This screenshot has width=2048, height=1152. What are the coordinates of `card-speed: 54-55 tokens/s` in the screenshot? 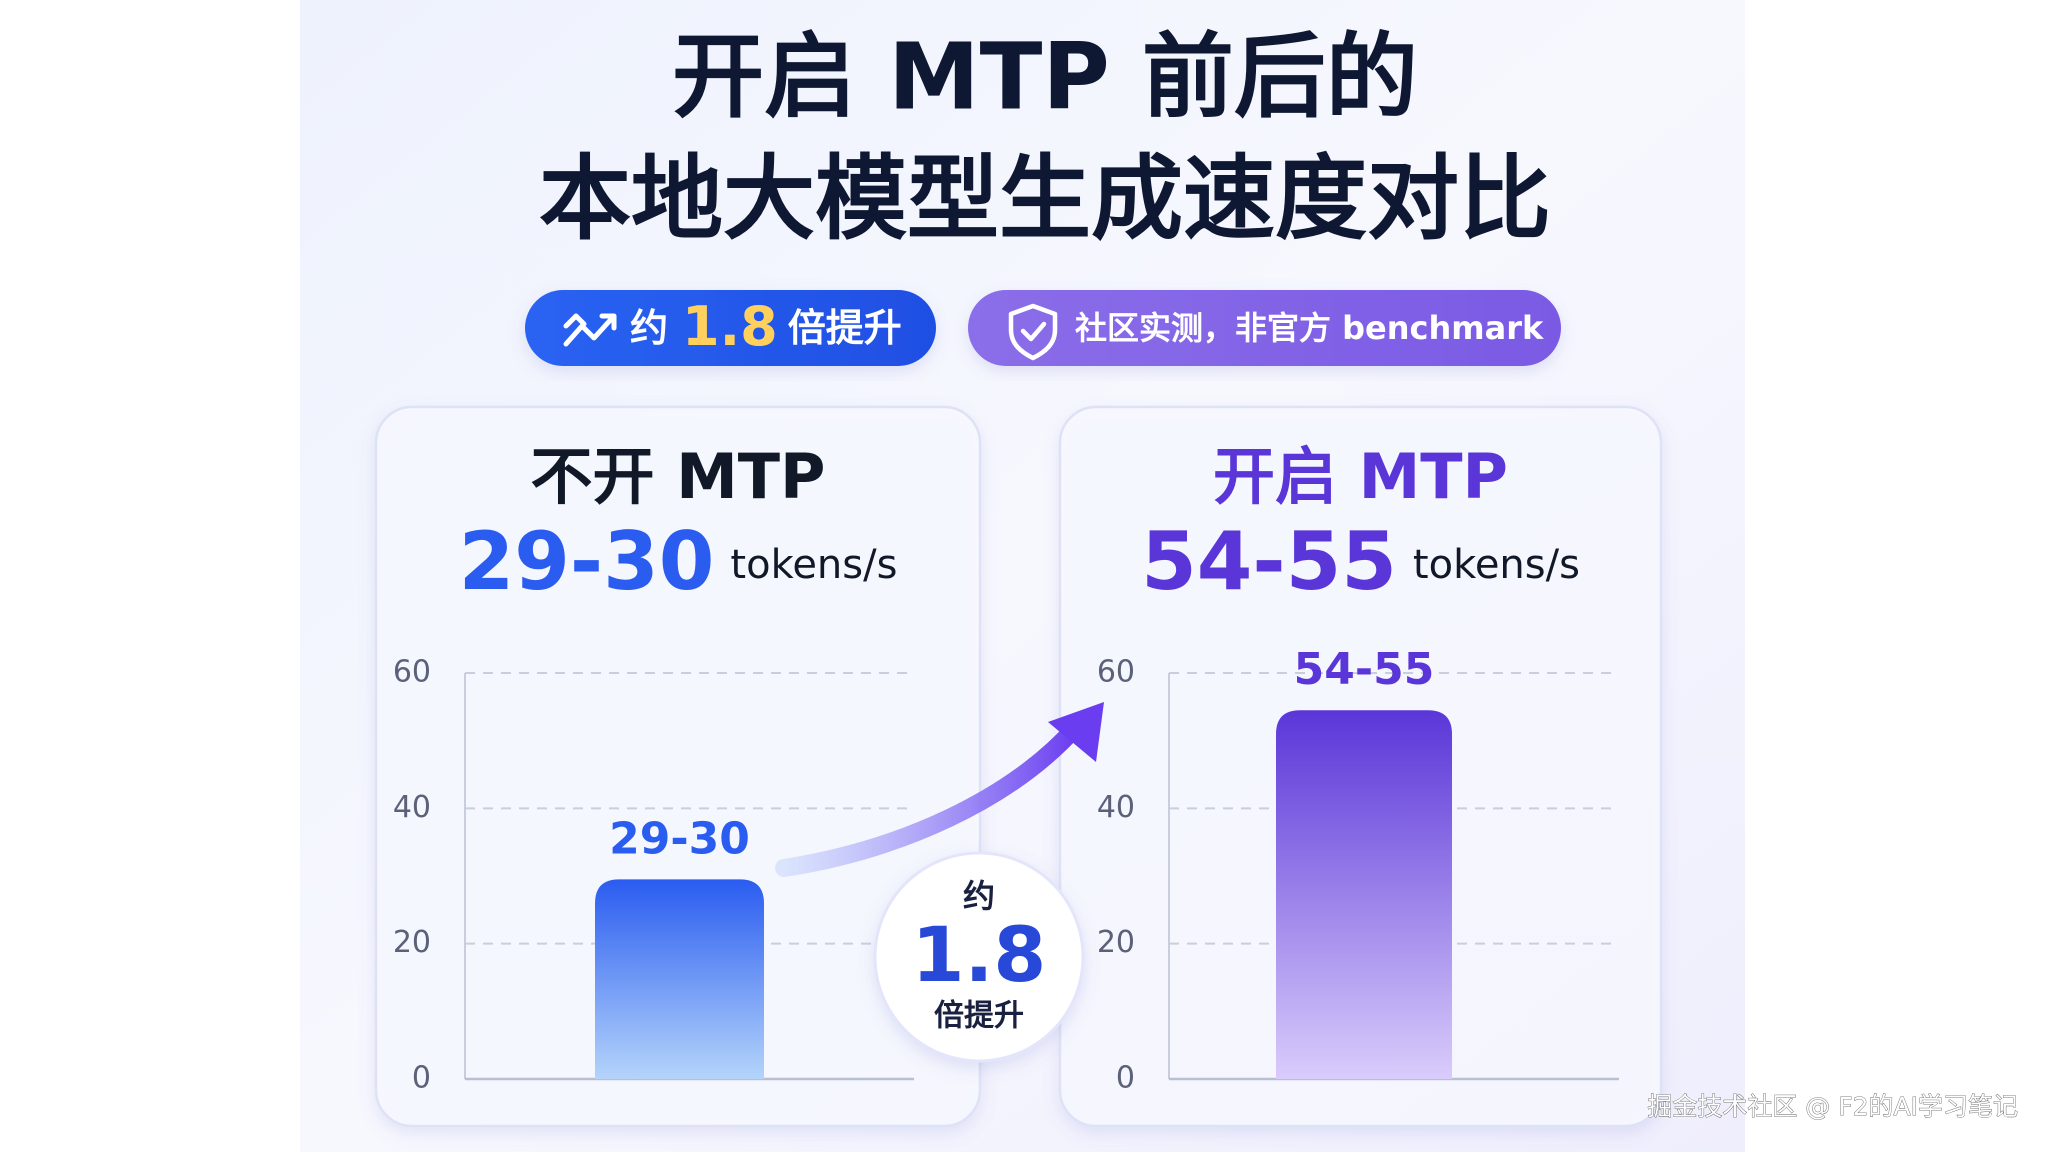 It's located at (1360, 561).